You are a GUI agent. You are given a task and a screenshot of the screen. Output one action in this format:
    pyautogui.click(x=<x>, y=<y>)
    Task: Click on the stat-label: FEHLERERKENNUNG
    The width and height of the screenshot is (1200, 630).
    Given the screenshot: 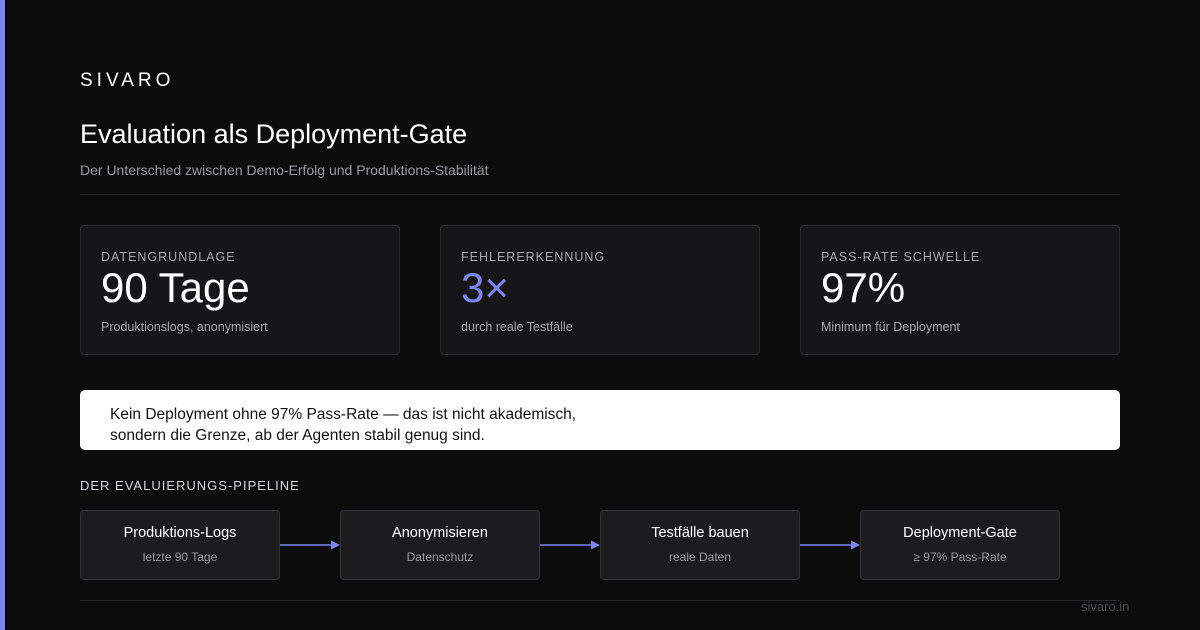 What is the action you would take?
    pyautogui.click(x=533, y=257)
    